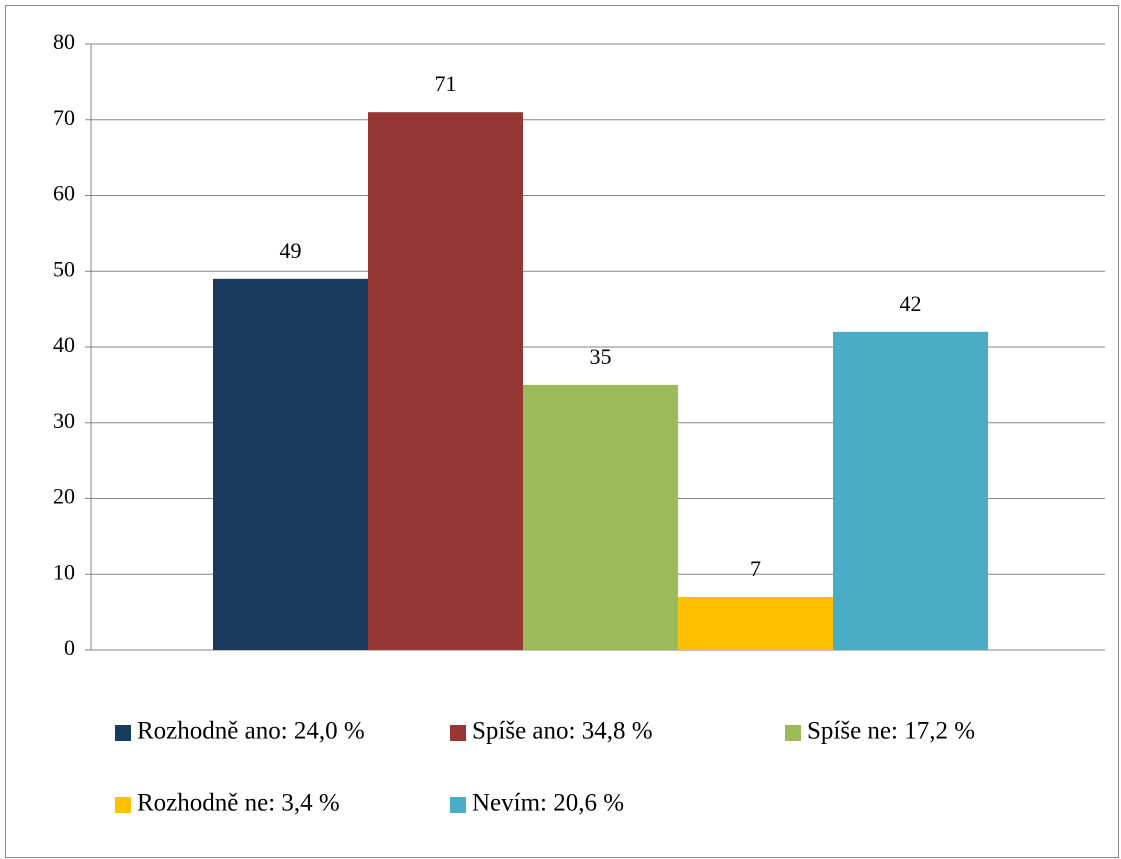 The image size is (1121, 859). I want to click on data-label: 35, so click(601, 356).